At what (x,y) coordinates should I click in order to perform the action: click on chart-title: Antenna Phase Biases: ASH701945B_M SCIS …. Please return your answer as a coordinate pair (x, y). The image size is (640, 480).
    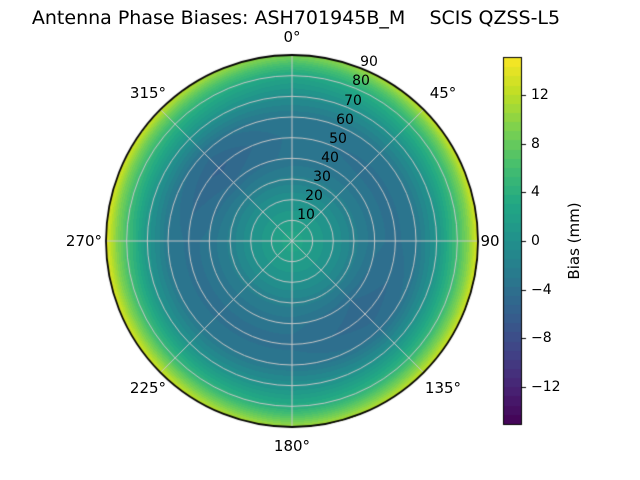
    Looking at the image, I should click on (296, 18).